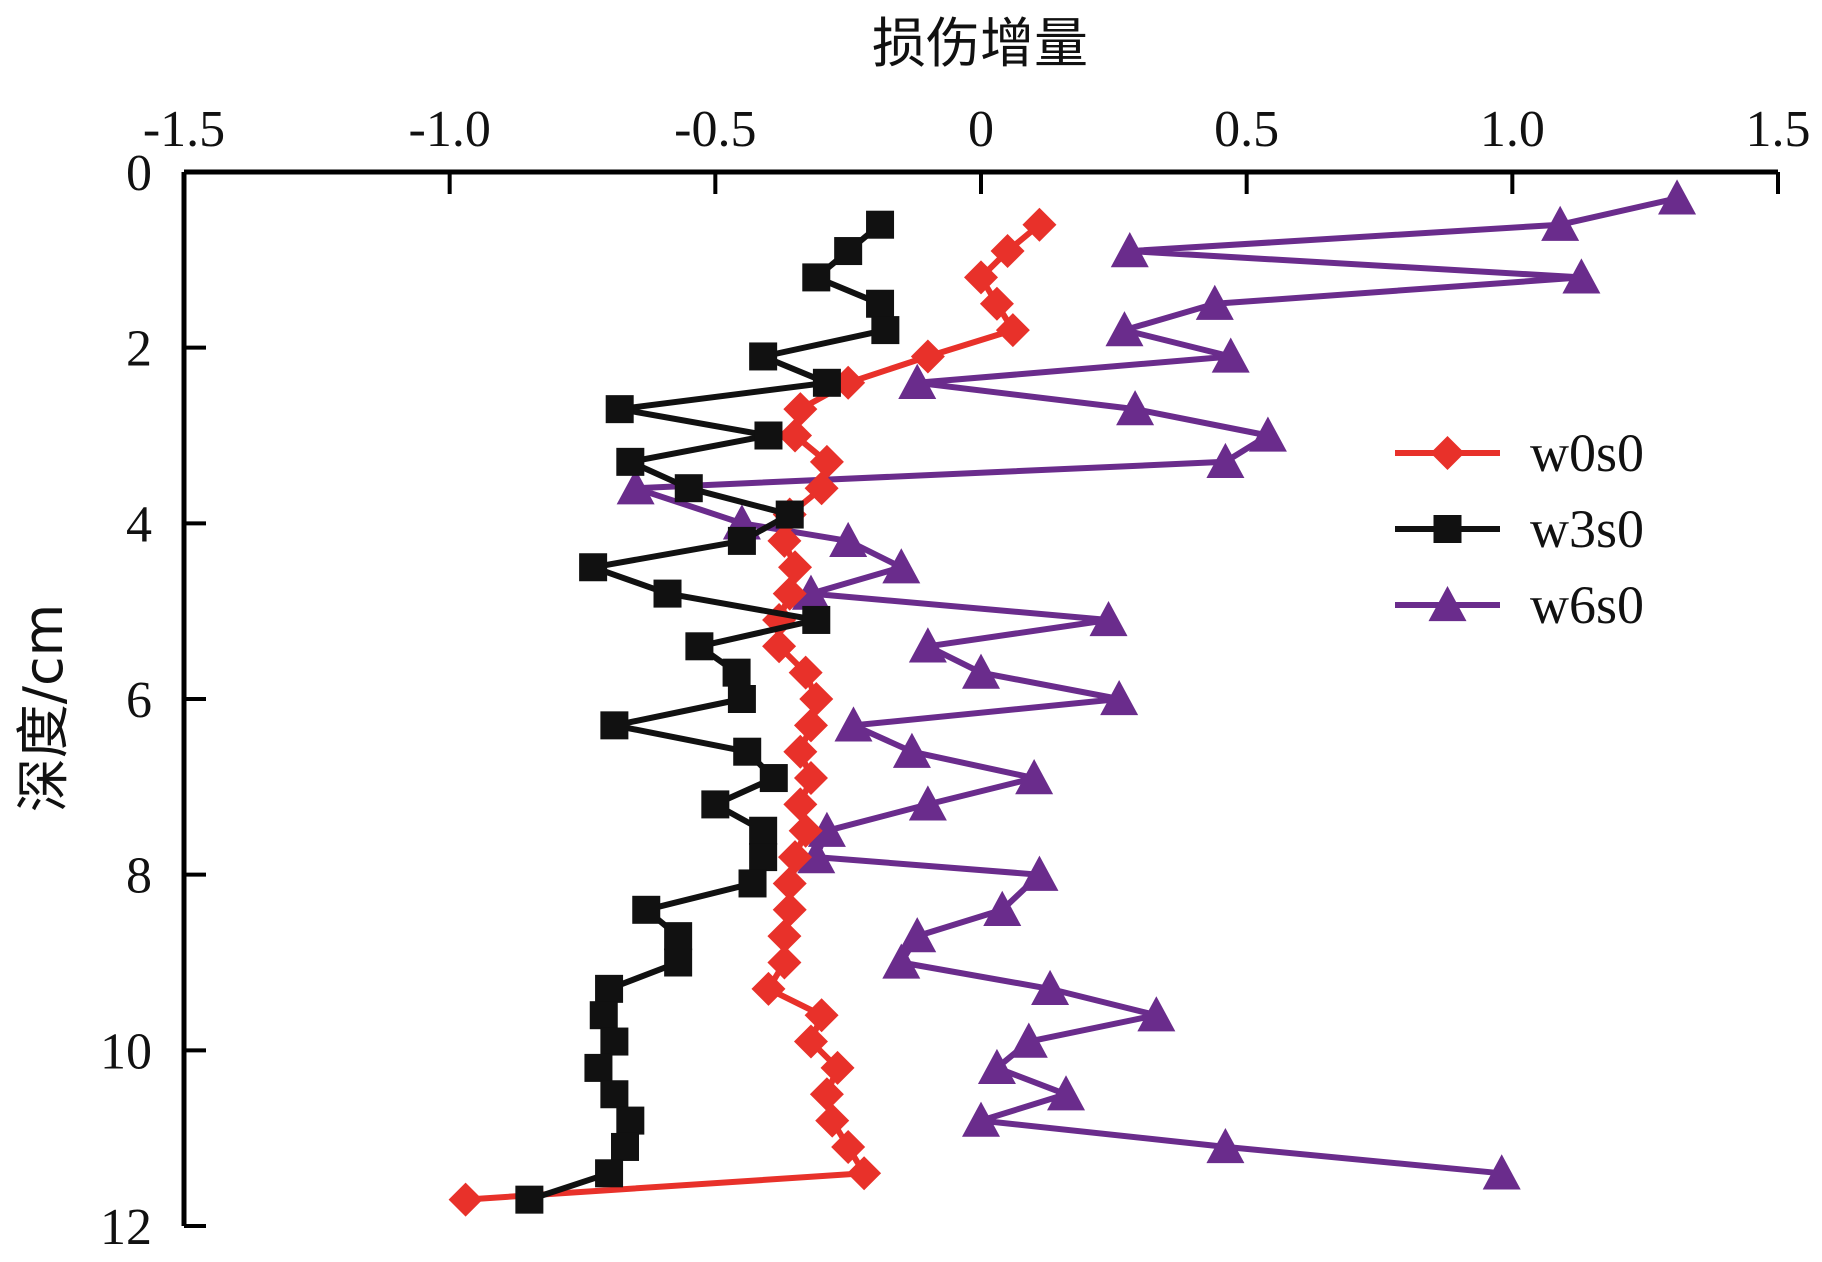  I want to click on x-tick-label: 0, so click(981, 129).